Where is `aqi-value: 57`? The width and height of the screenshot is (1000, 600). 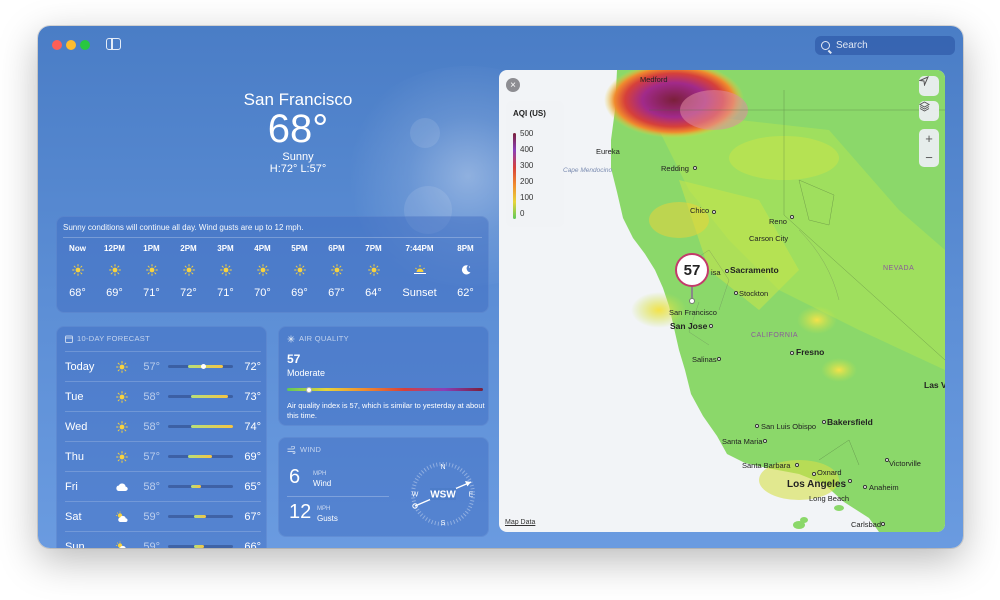
aqi-value: 57 is located at coordinates (294, 359).